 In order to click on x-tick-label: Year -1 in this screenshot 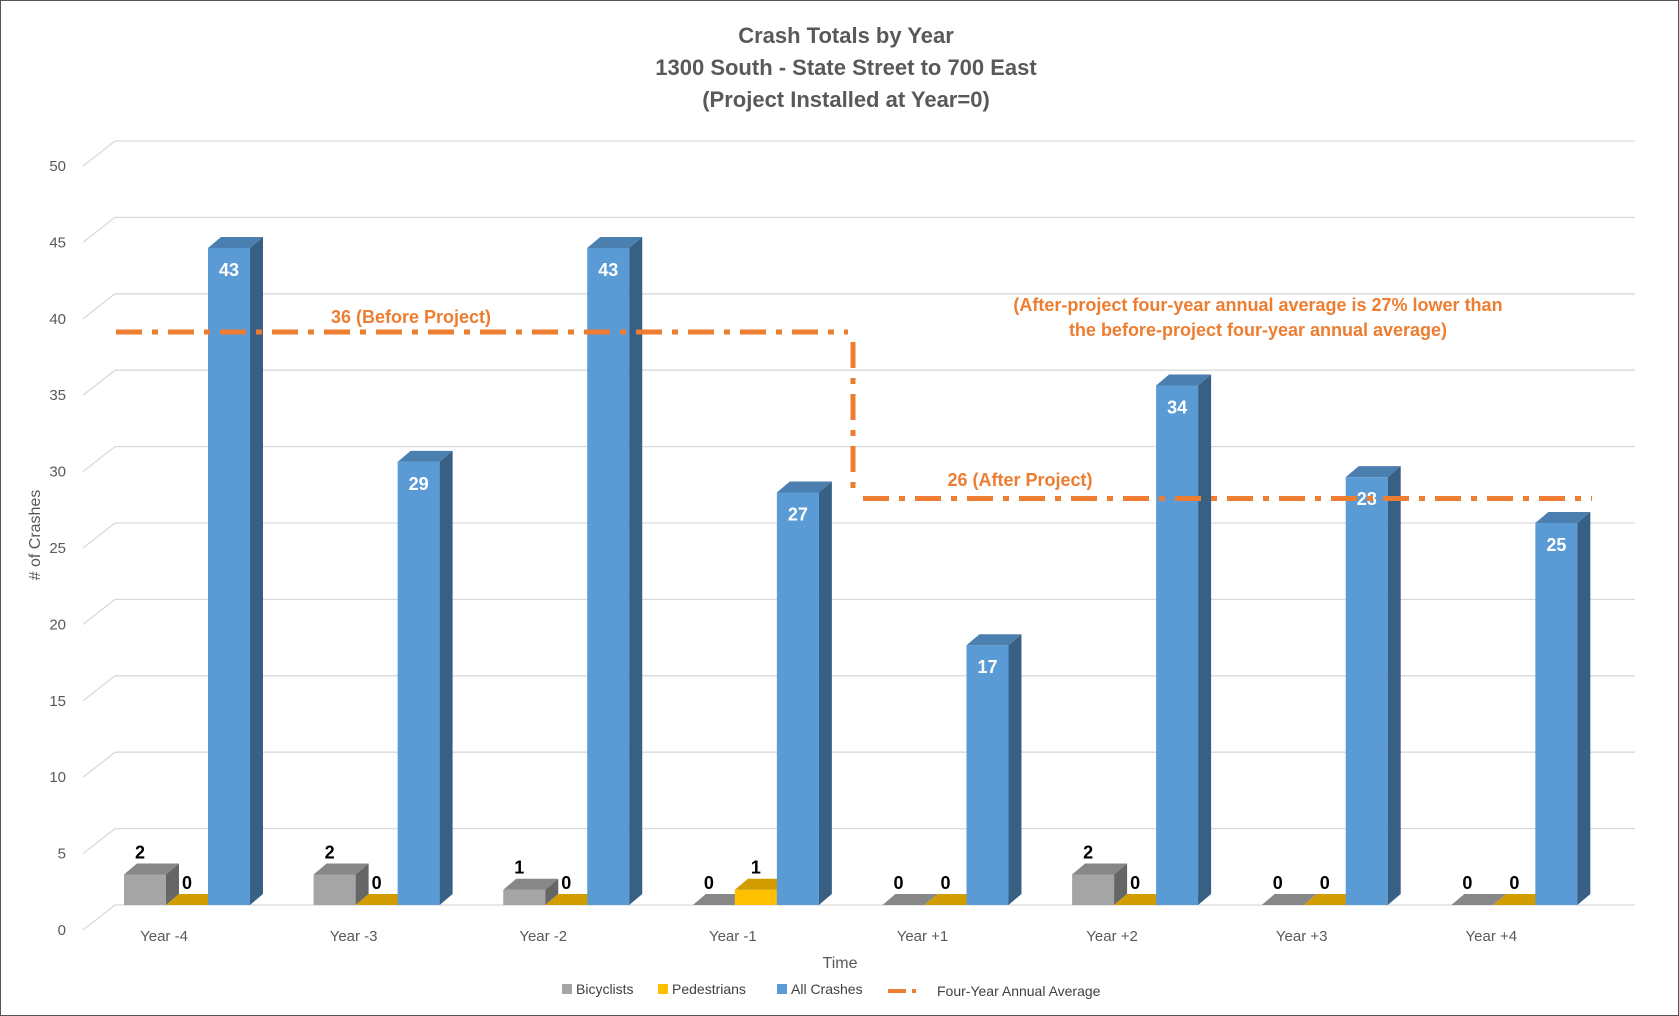, I will do `click(733, 936)`.